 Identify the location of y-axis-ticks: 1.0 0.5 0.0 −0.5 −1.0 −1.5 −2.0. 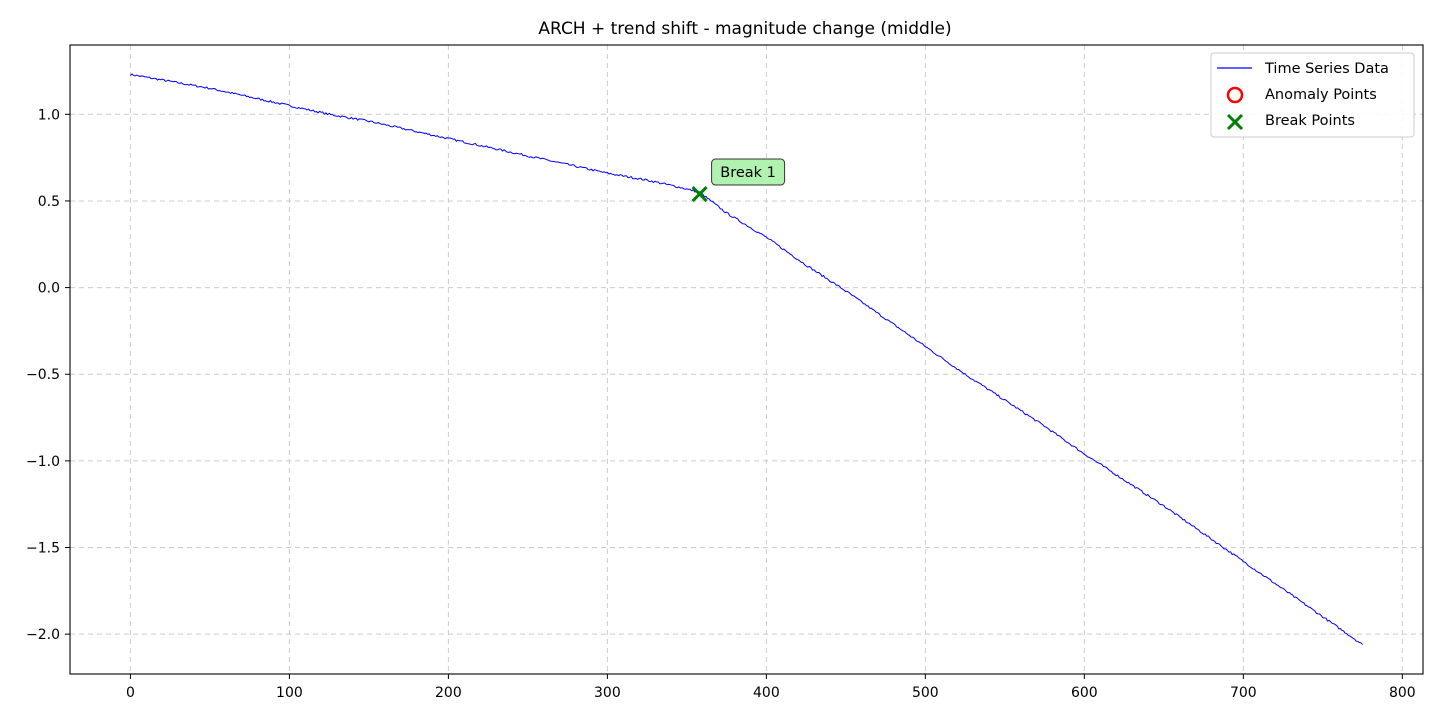
(48, 375).